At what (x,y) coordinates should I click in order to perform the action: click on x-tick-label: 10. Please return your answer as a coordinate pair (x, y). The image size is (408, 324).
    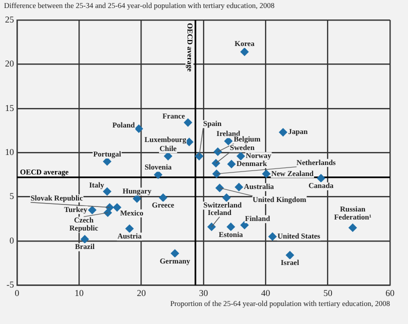
    Looking at the image, I should click on (79, 293).